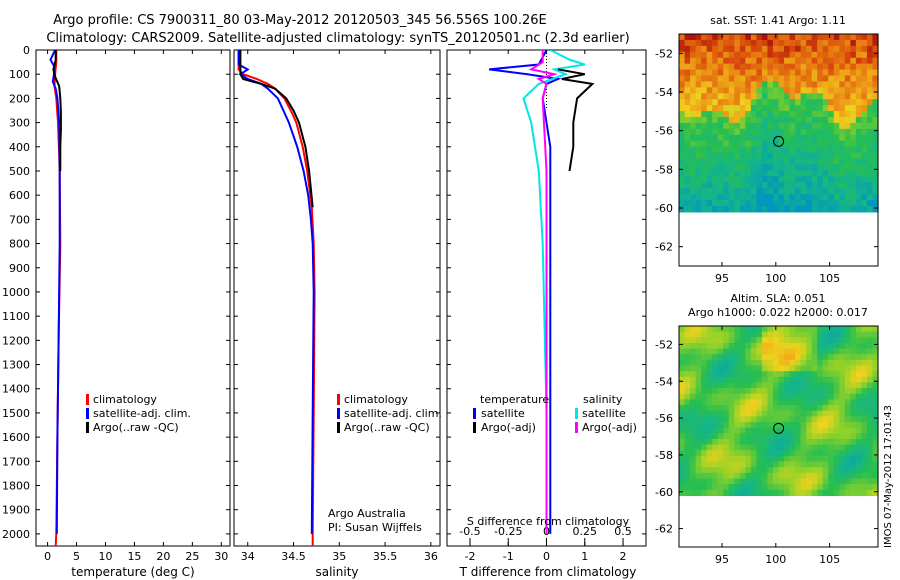 Image resolution: width=900 pixels, height=580 pixels. Describe the element at coordinates (385, 556) in the screenshot. I see `x-tick-label: 35.5` at that location.